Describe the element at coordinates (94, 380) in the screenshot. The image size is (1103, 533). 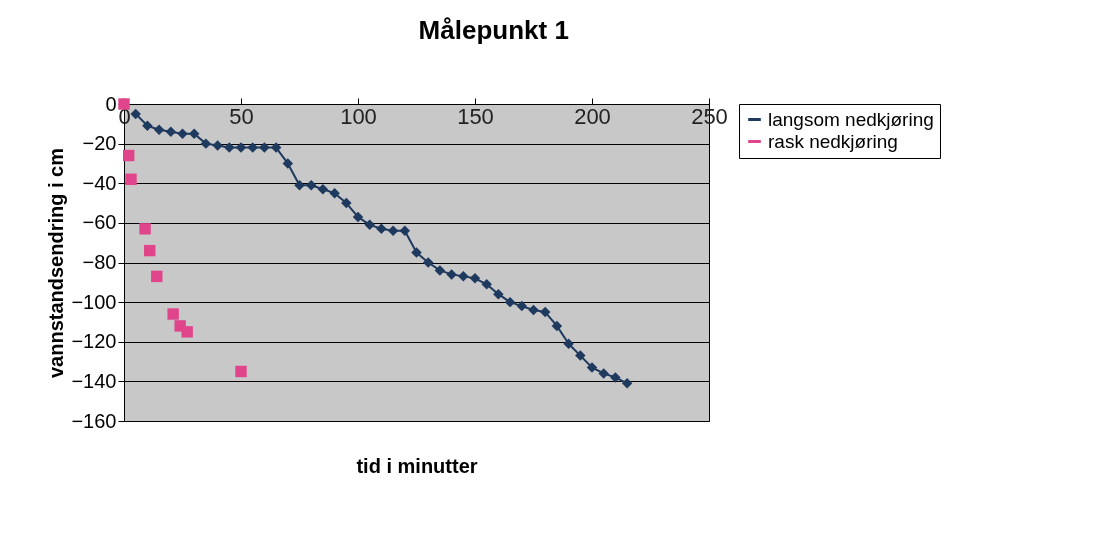
I see `y-tick-label: −140` at that location.